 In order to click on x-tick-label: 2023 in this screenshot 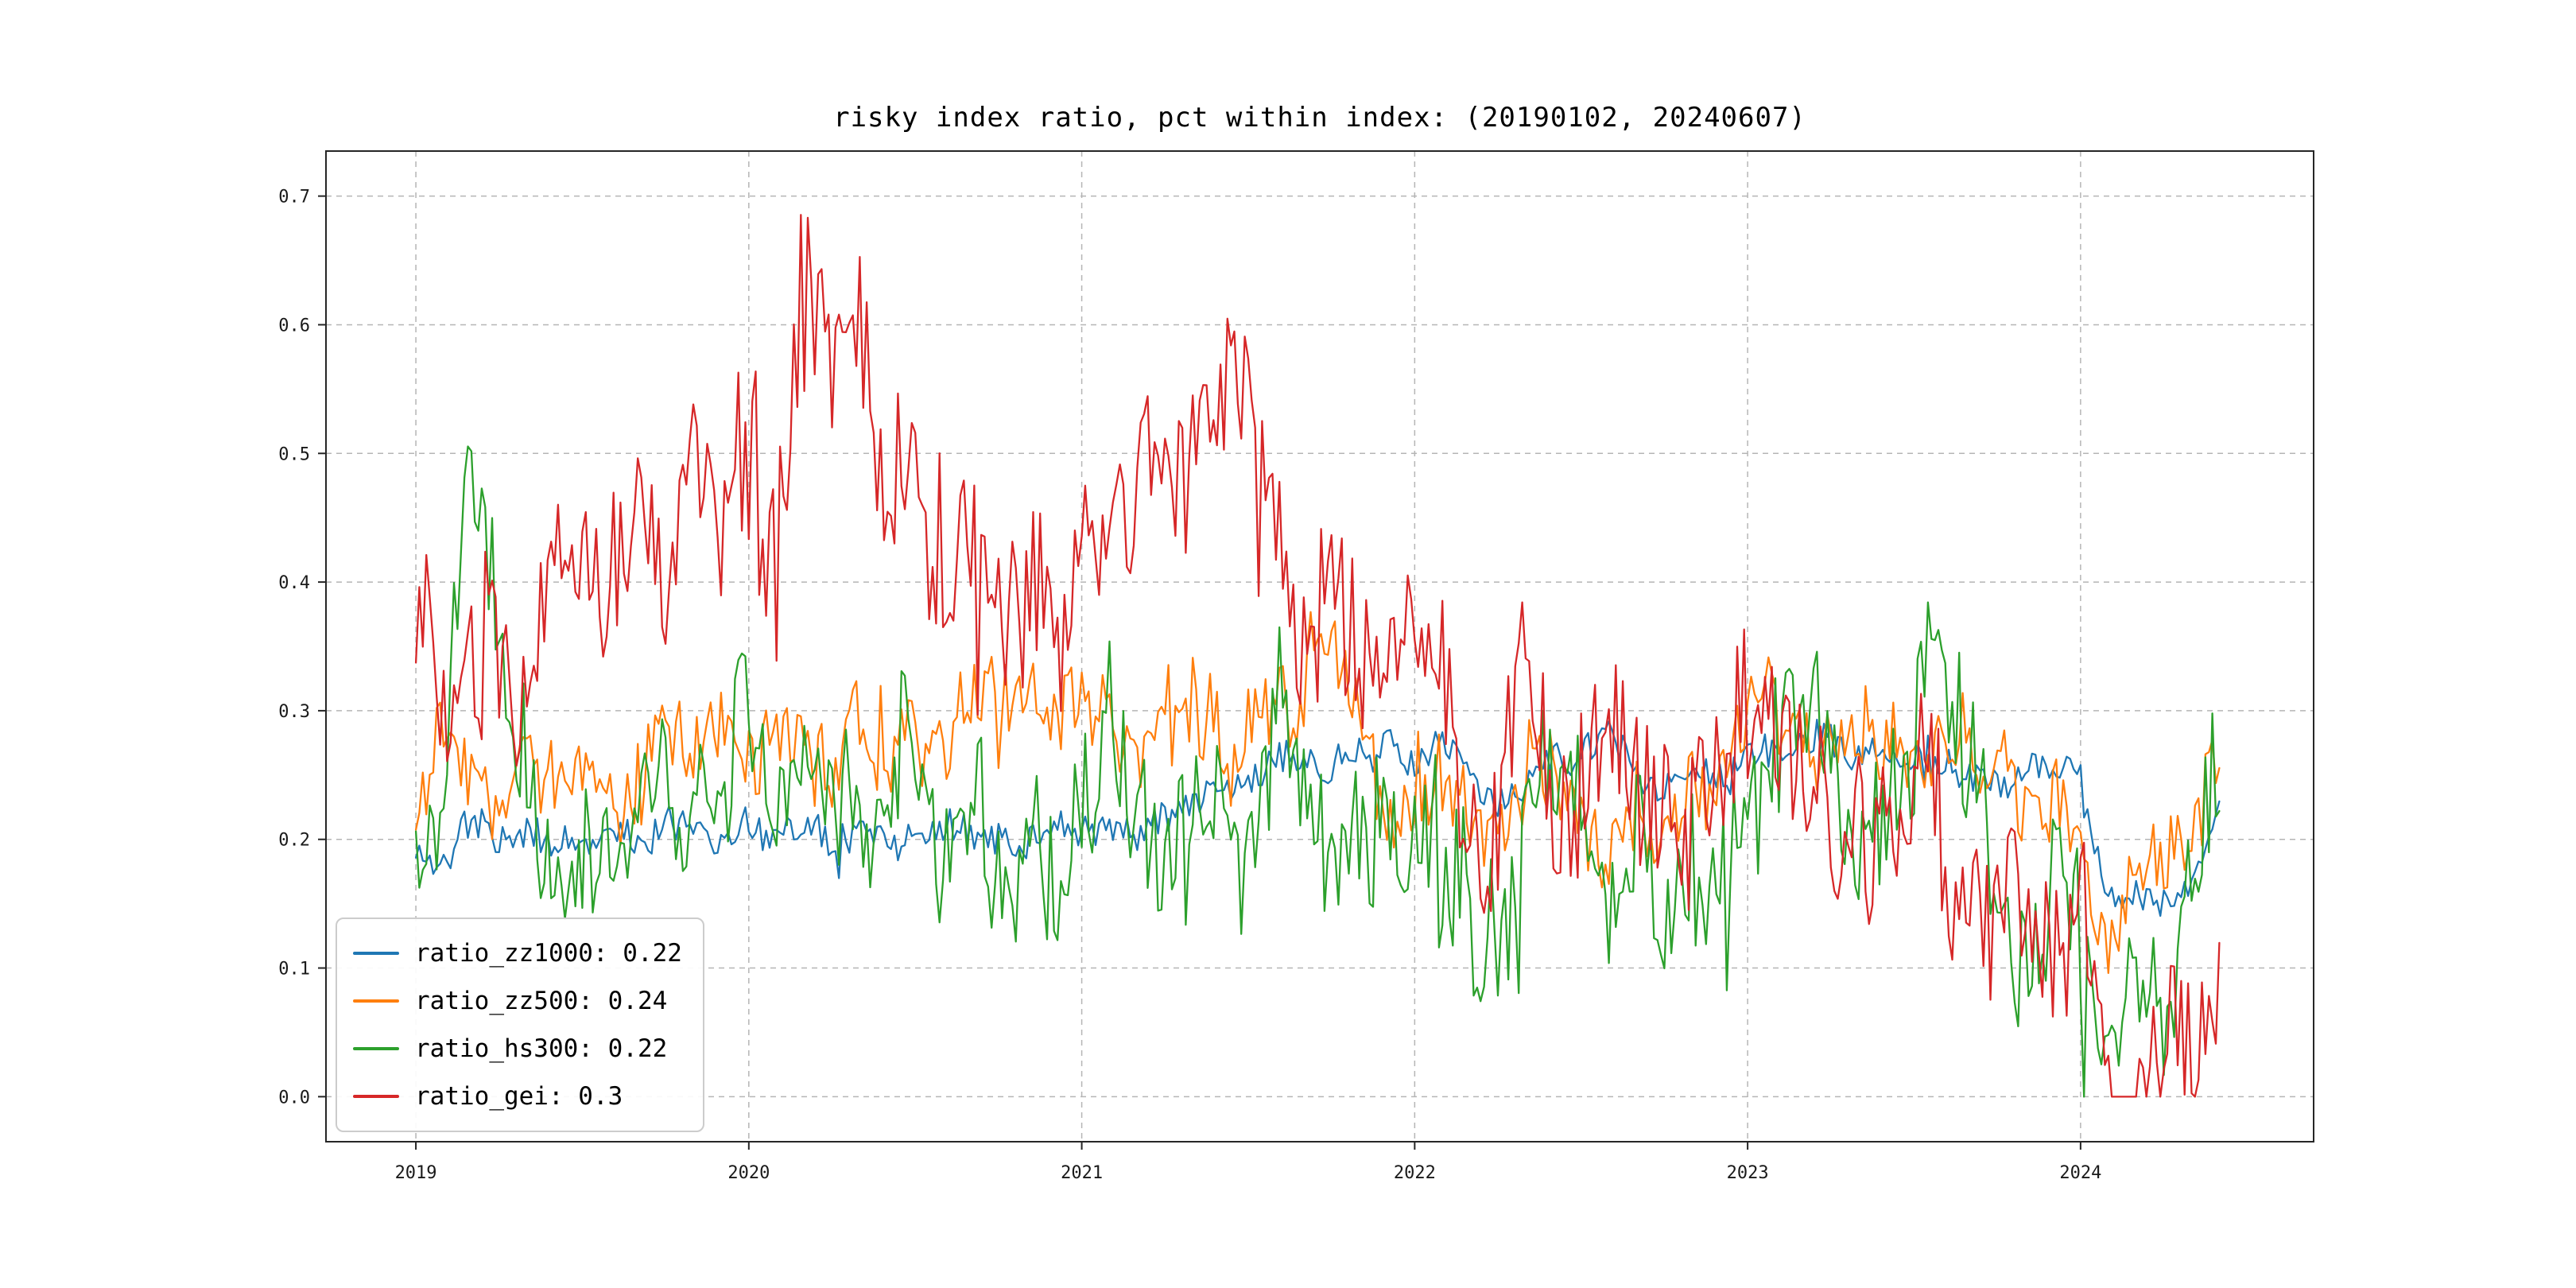, I will do `click(1748, 1173)`.